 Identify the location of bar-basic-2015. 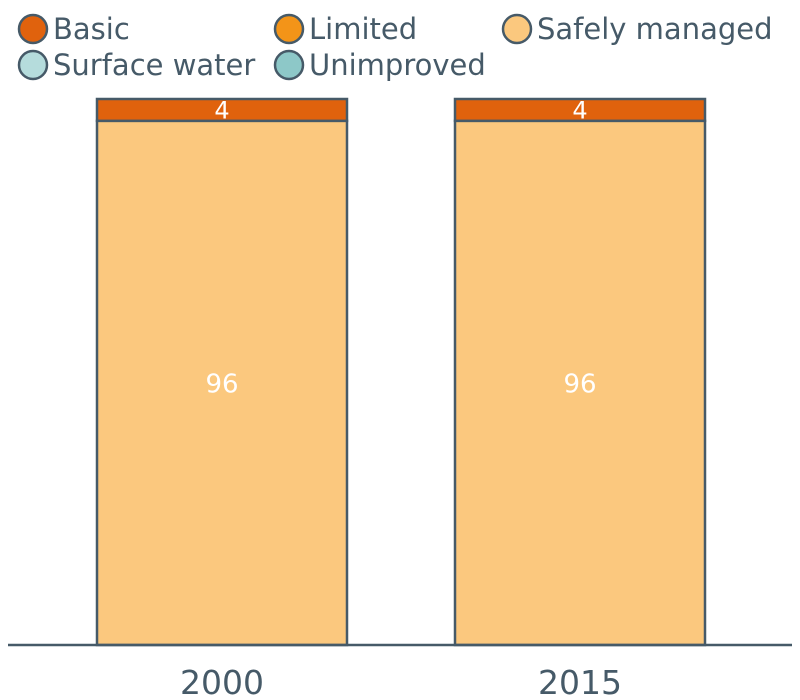
(580, 110).